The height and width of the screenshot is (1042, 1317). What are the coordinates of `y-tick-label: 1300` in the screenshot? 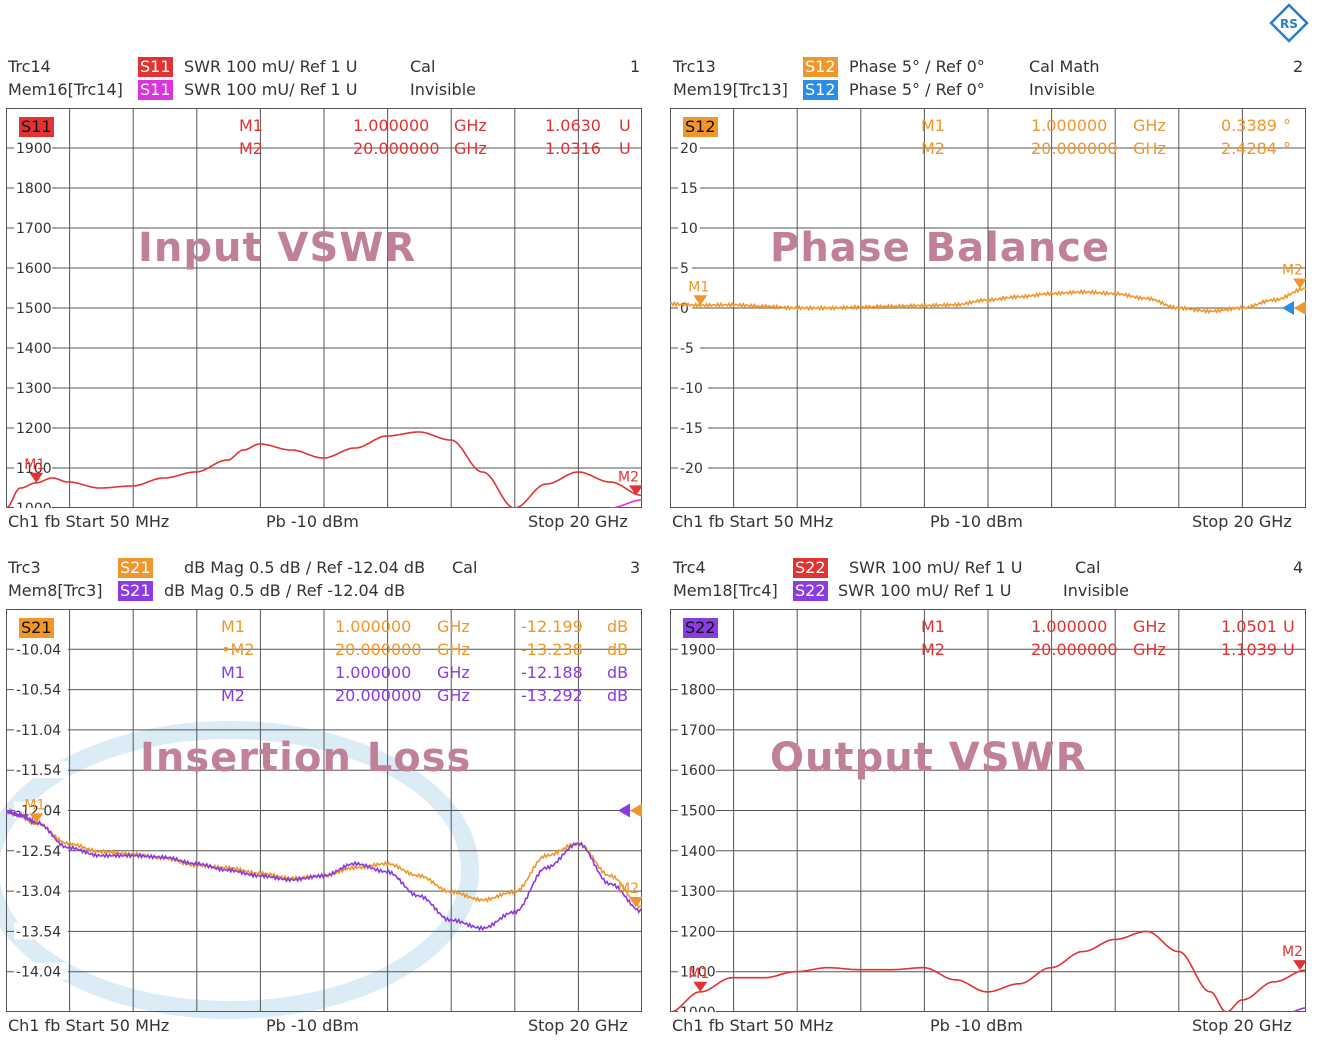 It's located at (698, 892).